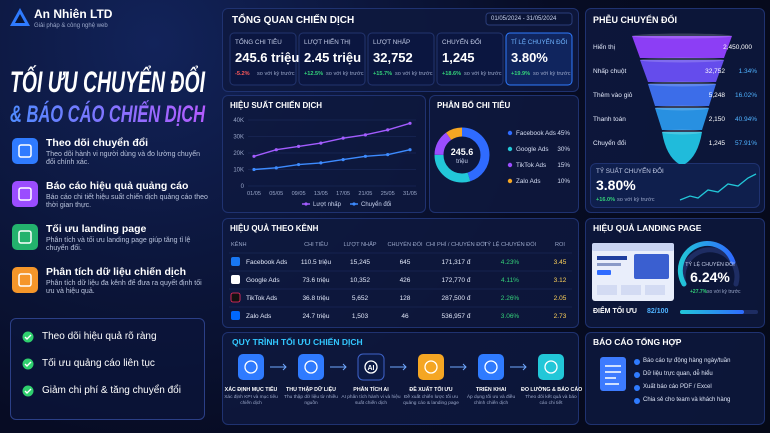 The height and width of the screenshot is (433, 770). Describe the element at coordinates (71, 26) in the screenshot. I see `brand-tagline: Giải pháp & công nghệ web` at that location.